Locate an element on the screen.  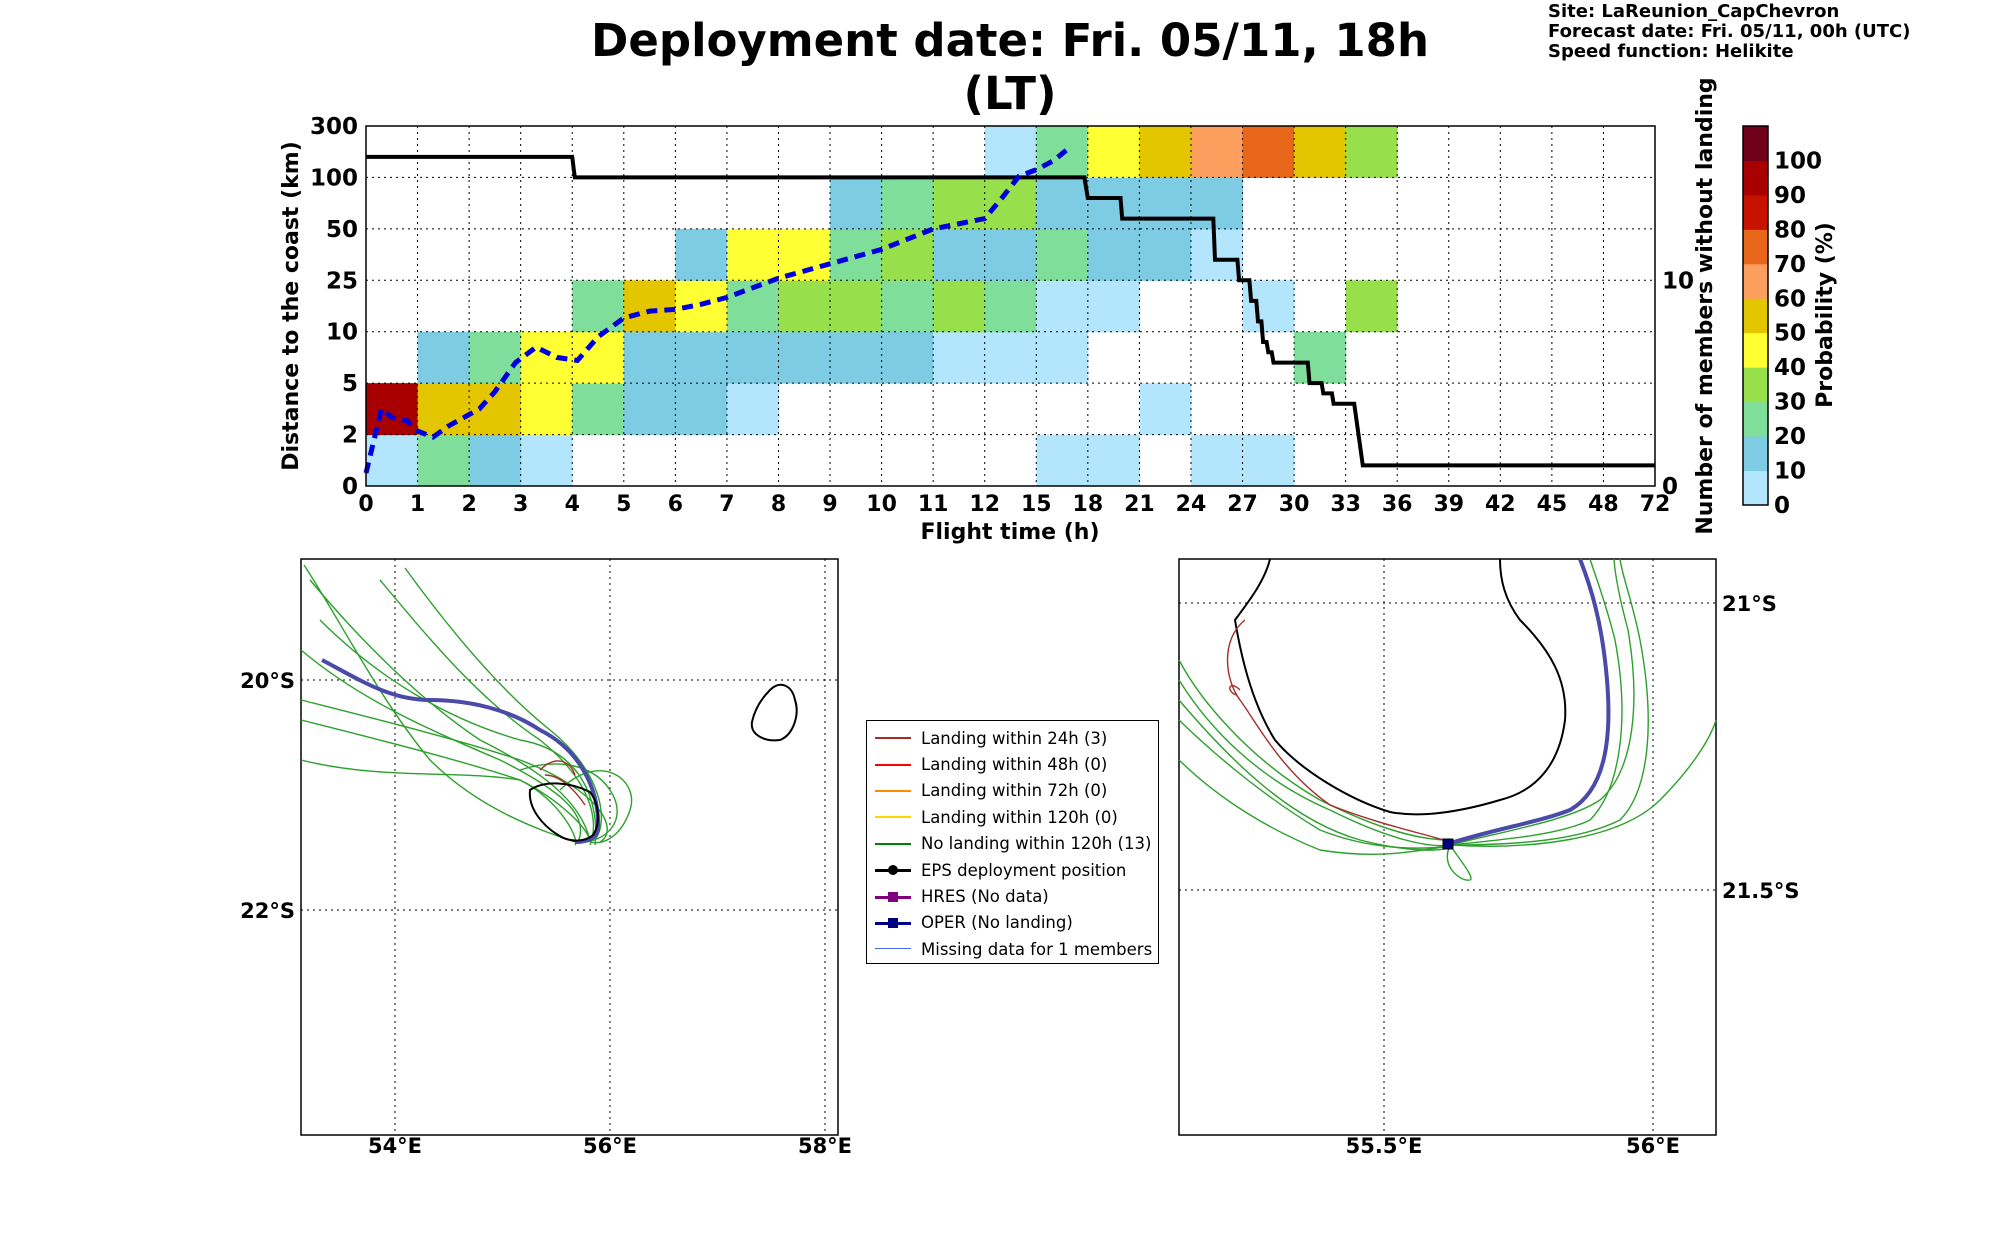
legend-item: No landing within 120h (13) is located at coordinates (1015, 844).